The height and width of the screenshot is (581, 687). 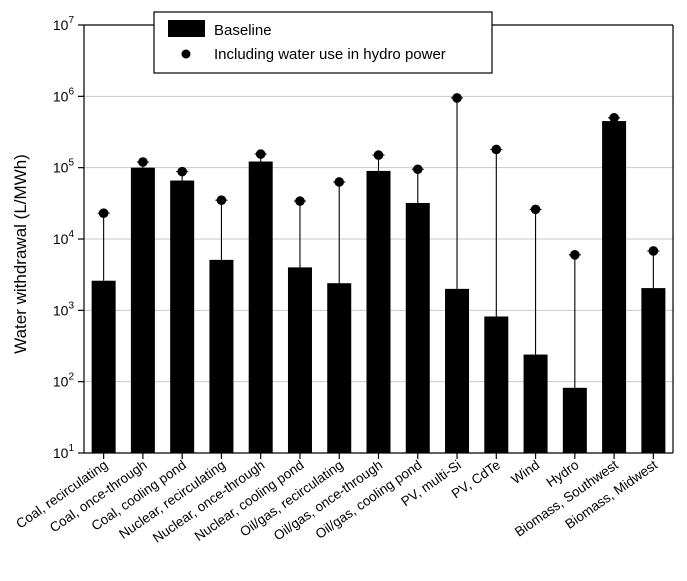 I want to click on y-tick-label: 10⁶, so click(x=64, y=95).